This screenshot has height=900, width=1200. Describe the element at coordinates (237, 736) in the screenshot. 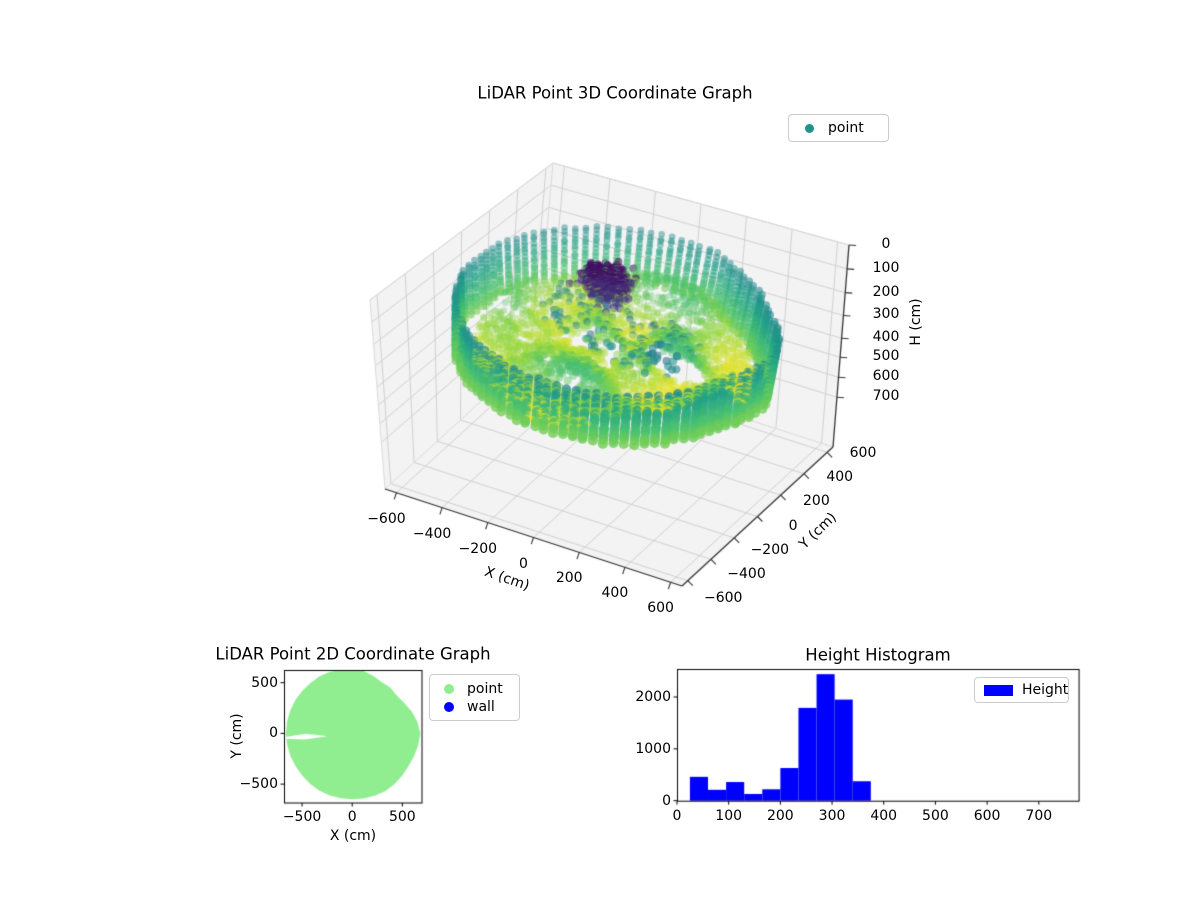

I see `plot2d-yaxis-label: Y (cm)` at that location.